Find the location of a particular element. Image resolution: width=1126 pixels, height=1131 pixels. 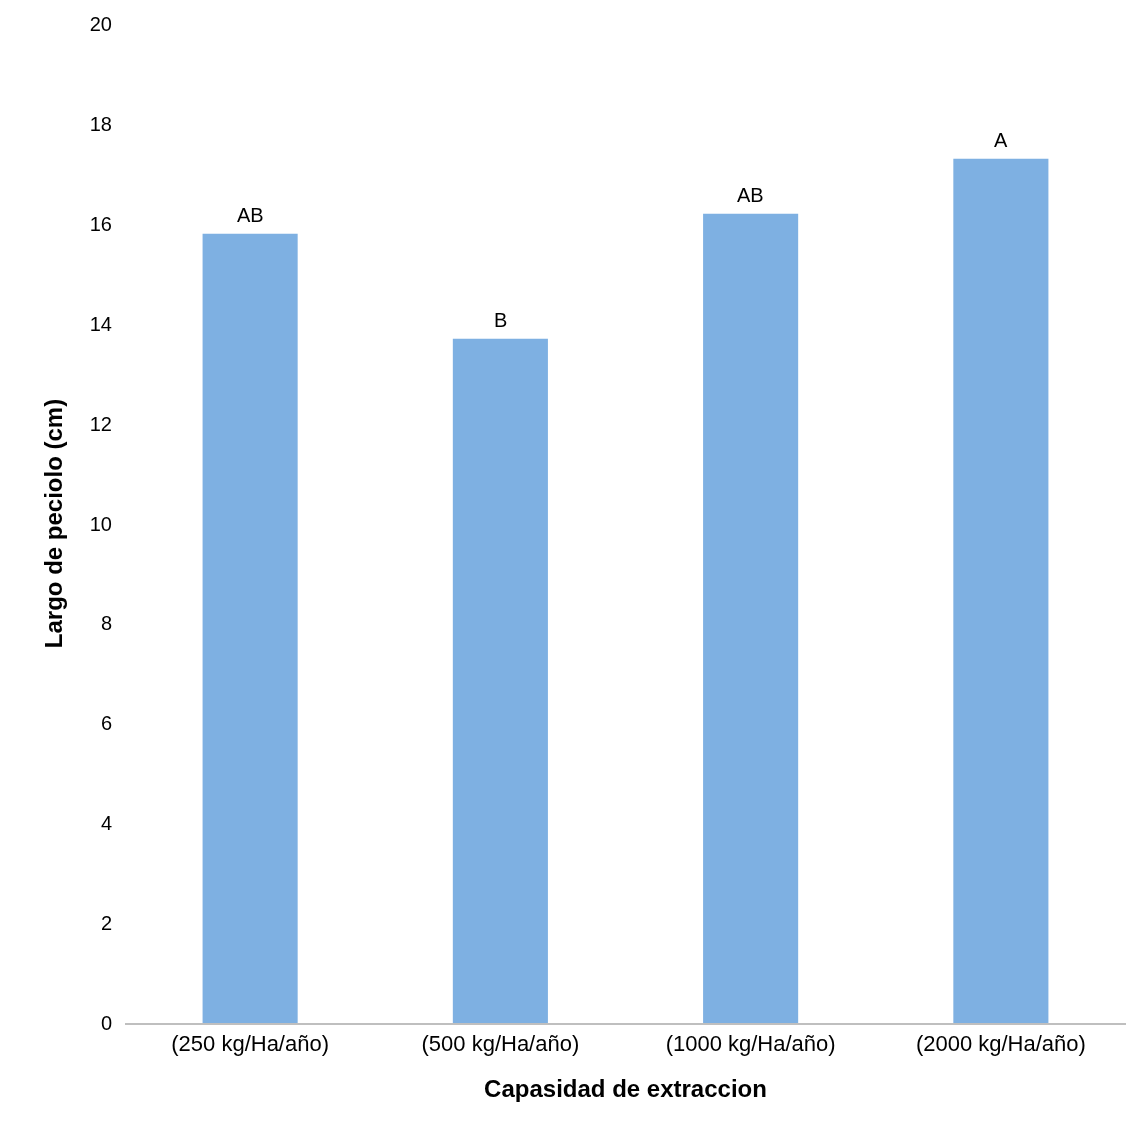

x-tick-label: (500 kg/Ha/año) is located at coordinates (500, 1044).